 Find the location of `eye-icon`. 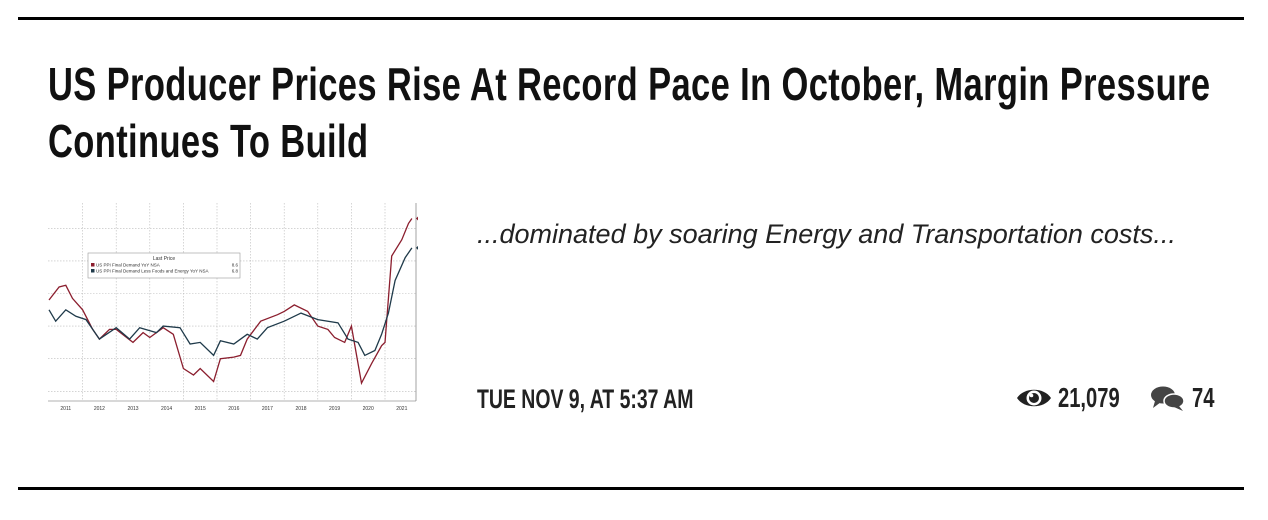

eye-icon is located at coordinates (1034, 398).